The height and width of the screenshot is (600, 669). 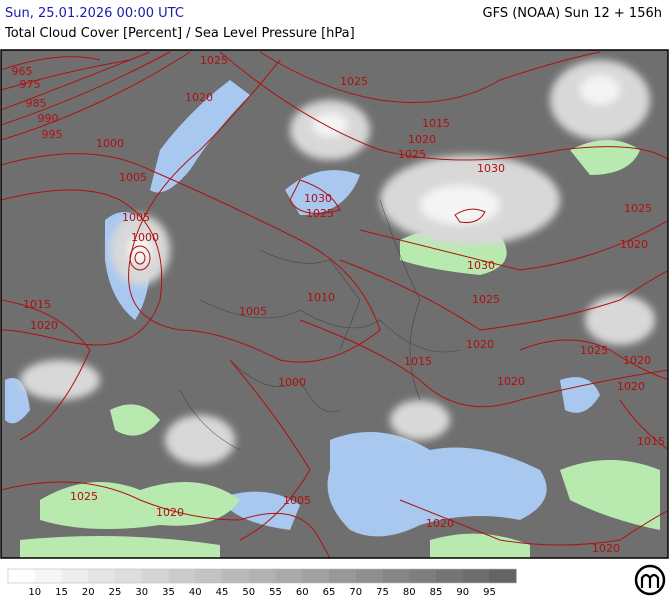 I want to click on valid-time: Sun, 25.01.2026 00:00 UTC, so click(x=94, y=13).